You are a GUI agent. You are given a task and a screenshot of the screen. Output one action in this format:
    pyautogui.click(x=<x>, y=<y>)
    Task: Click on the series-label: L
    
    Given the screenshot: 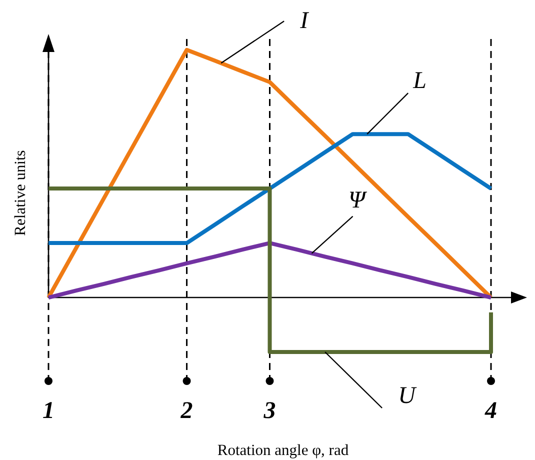 What is the action you would take?
    pyautogui.click(x=419, y=81)
    